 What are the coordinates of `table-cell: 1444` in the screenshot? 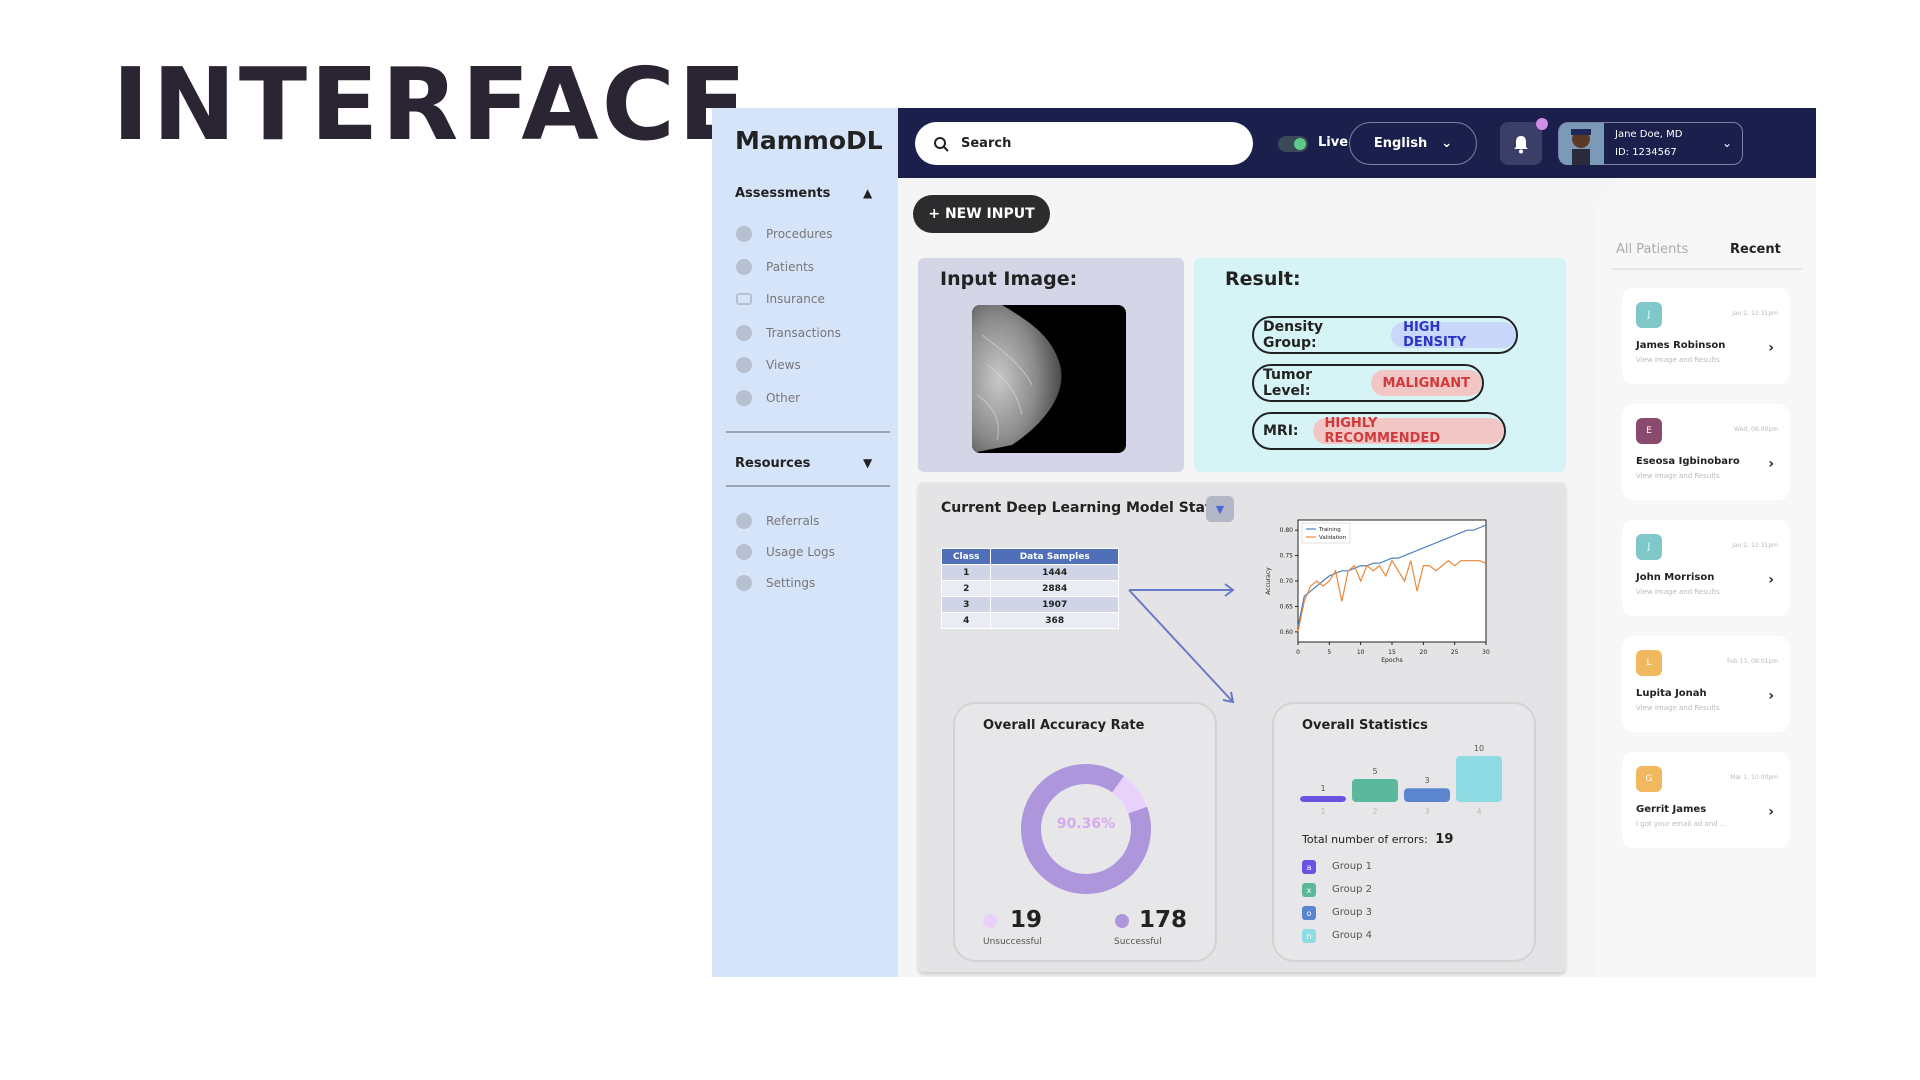 It's located at (1054, 572).